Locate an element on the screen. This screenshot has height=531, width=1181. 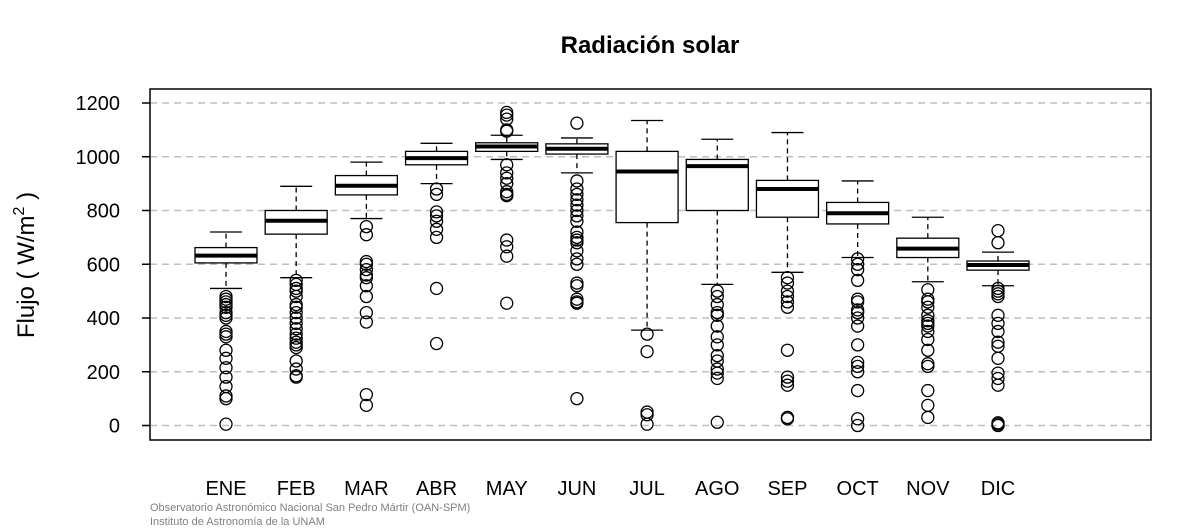
y-tick-label: 0 is located at coordinates (114, 427).